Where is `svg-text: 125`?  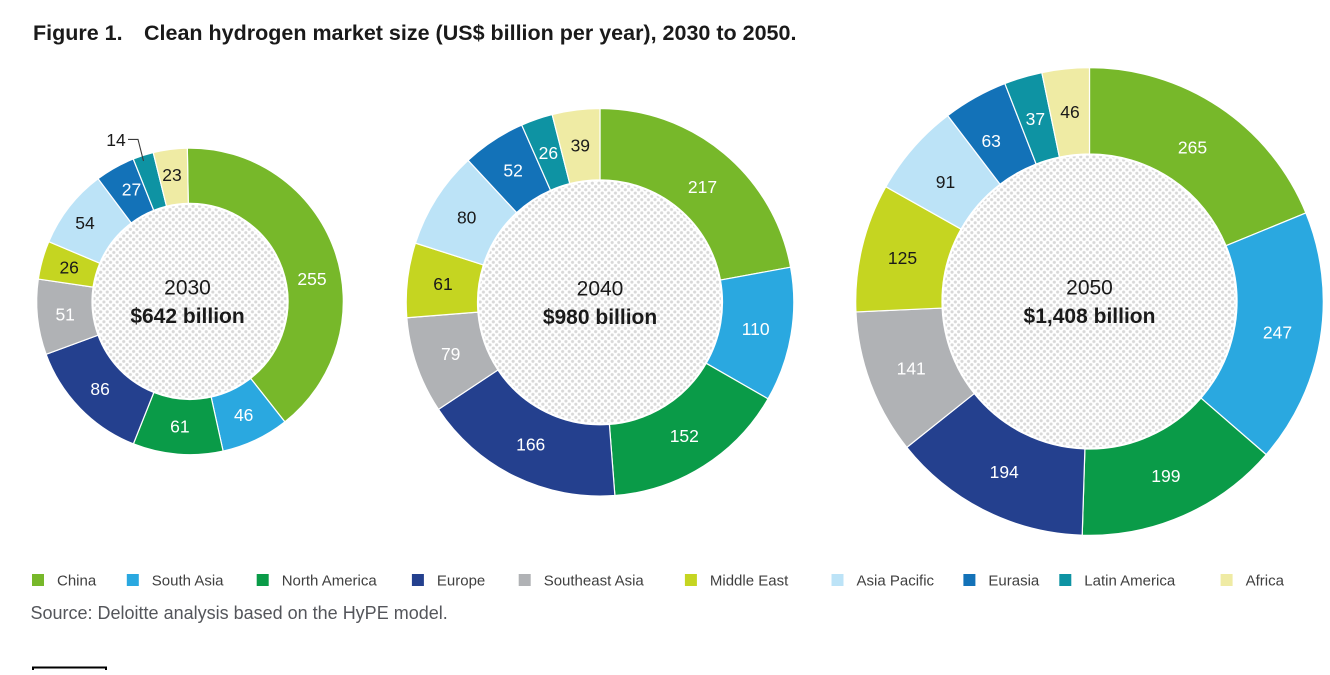 svg-text: 125 is located at coordinates (902, 258).